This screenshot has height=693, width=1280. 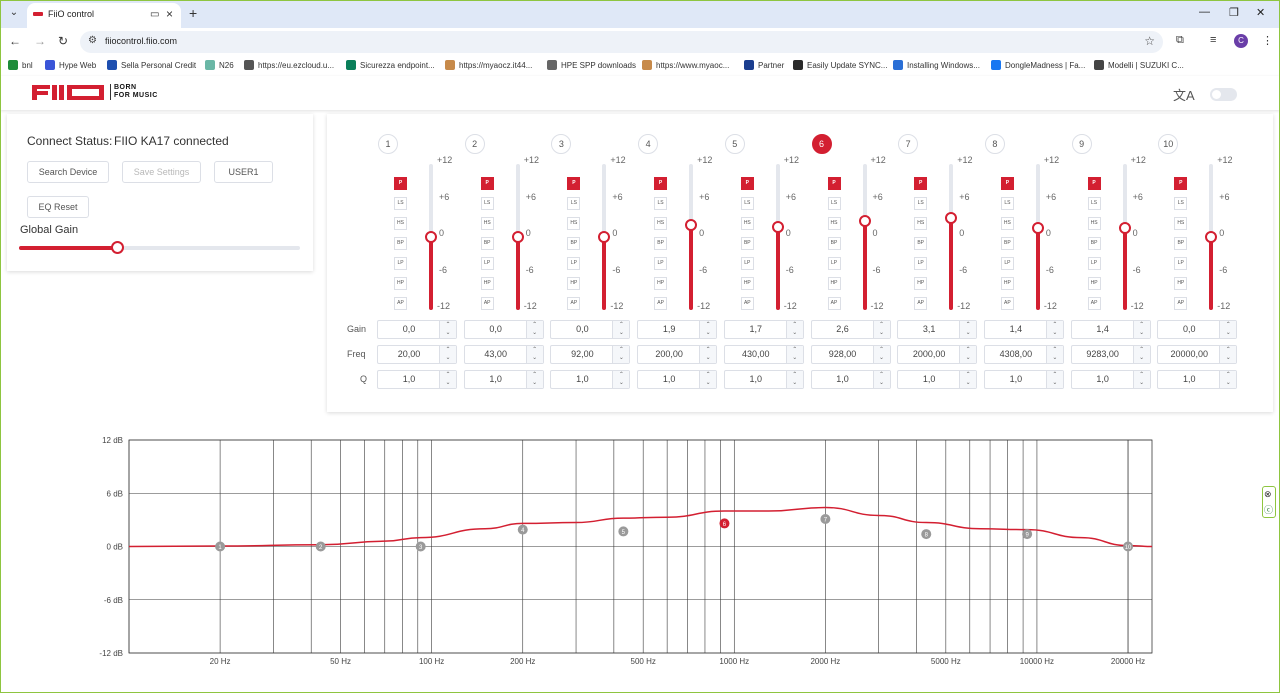 What do you see at coordinates (850, 354) in the screenshot?
I see `freq-input: 928,00 ⌃ ⌄` at bounding box center [850, 354].